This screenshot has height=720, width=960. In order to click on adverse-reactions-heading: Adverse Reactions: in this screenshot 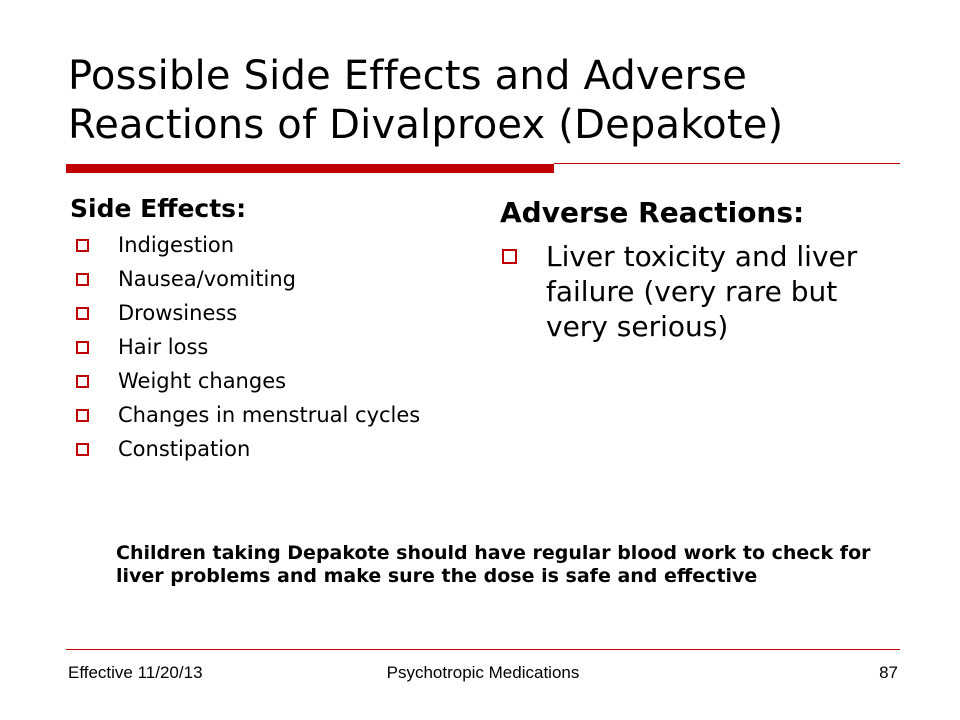, I will do `click(652, 212)`.